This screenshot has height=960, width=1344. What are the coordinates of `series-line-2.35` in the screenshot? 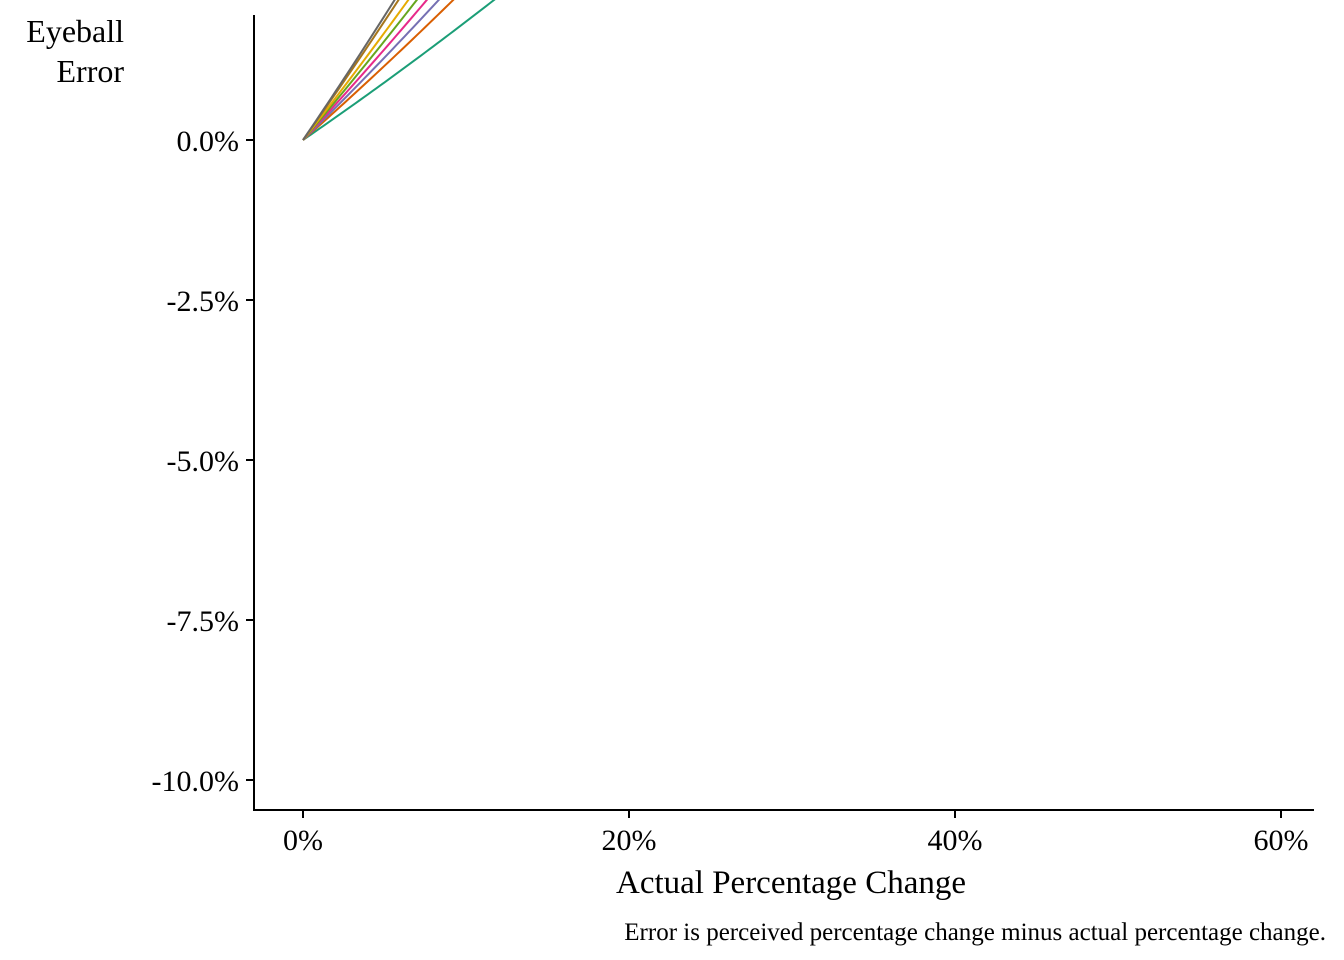 It's located at (399, 70).